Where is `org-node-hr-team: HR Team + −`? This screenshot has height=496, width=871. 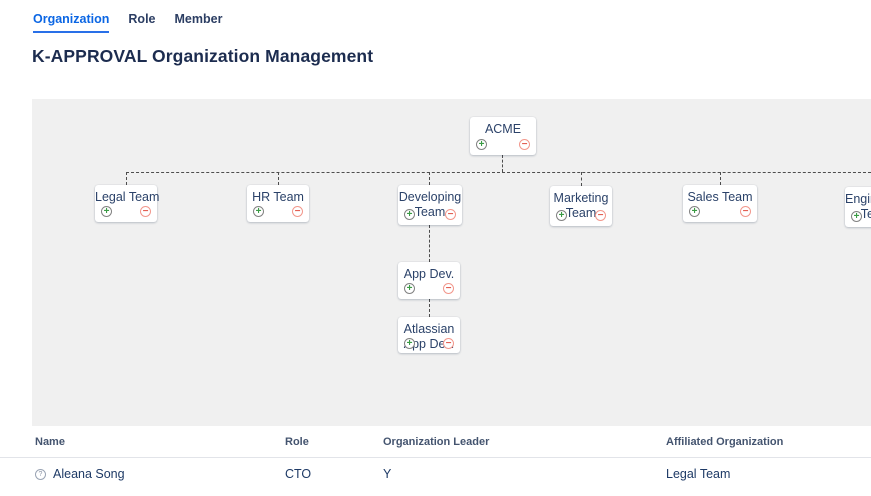
org-node-hr-team: HR Team + − is located at coordinates (278, 203).